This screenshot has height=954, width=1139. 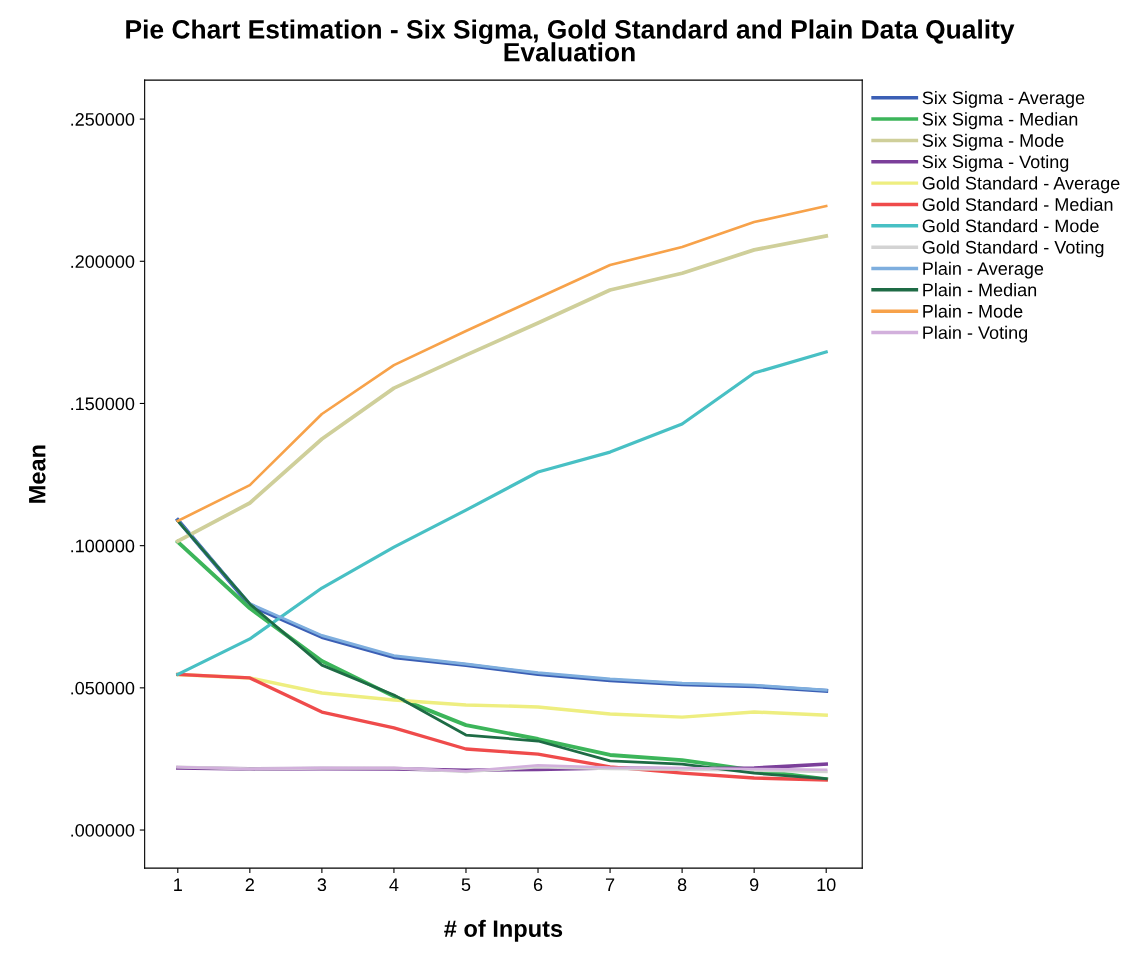 I want to click on legend-label: Gold Standard - Voting, so click(x=1013, y=249).